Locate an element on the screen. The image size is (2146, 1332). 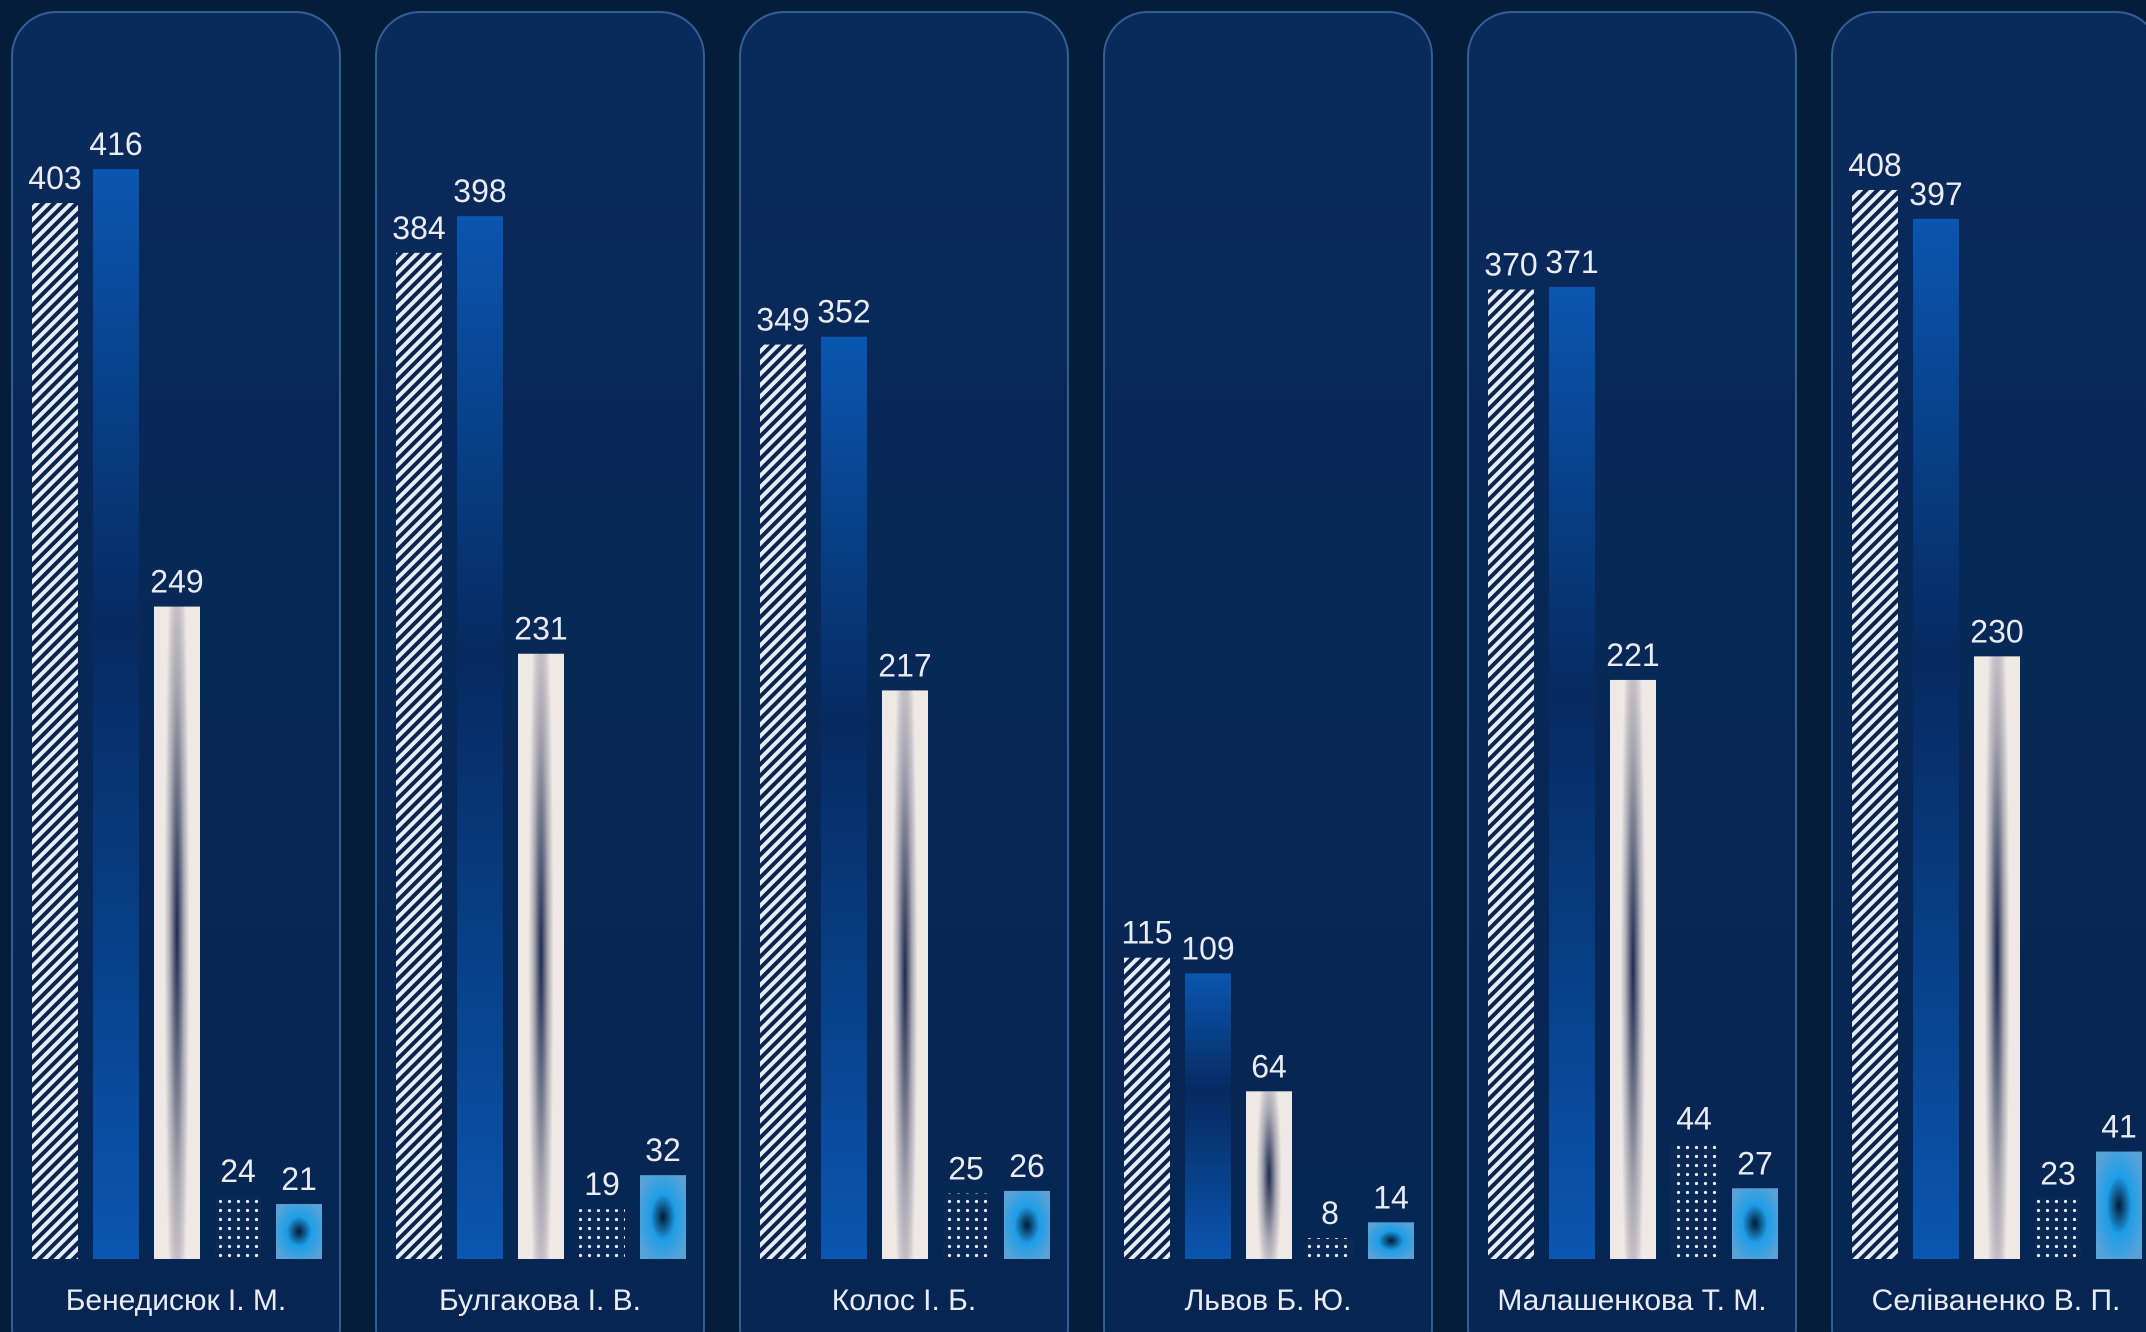
data-label: 349 is located at coordinates (782, 320).